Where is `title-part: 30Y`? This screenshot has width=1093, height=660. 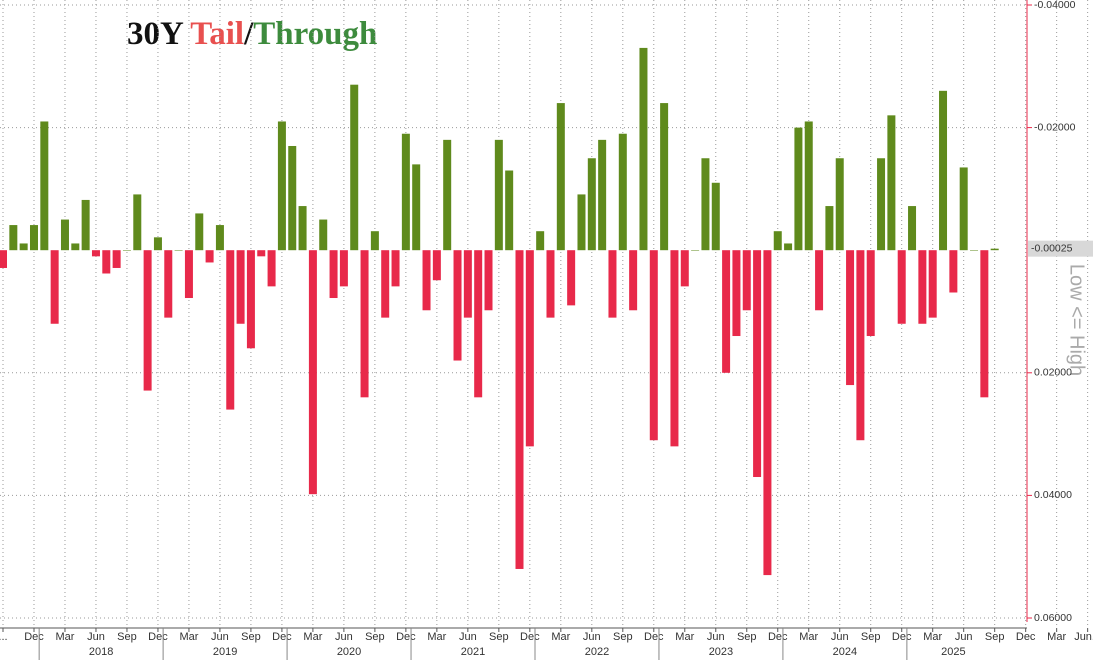 title-part: 30Y is located at coordinates (158, 34).